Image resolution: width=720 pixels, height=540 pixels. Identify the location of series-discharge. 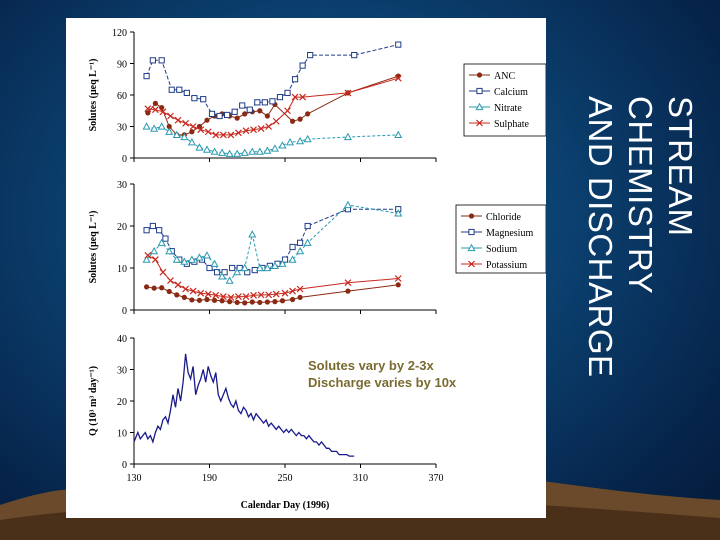
(244, 405).